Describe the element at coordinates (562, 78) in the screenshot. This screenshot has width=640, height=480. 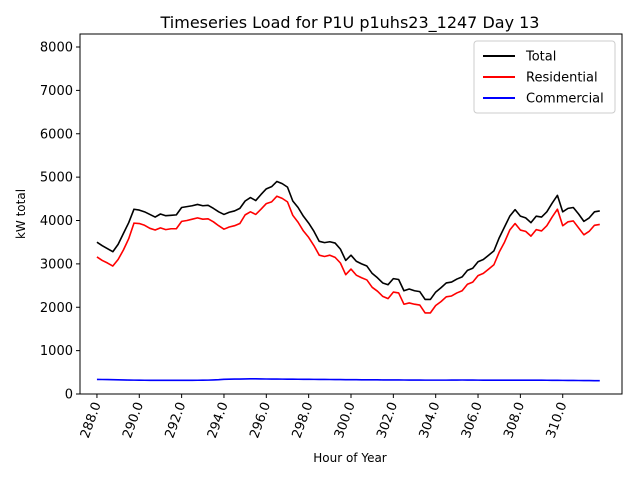
I see `legend-label-residential: Residential` at that location.